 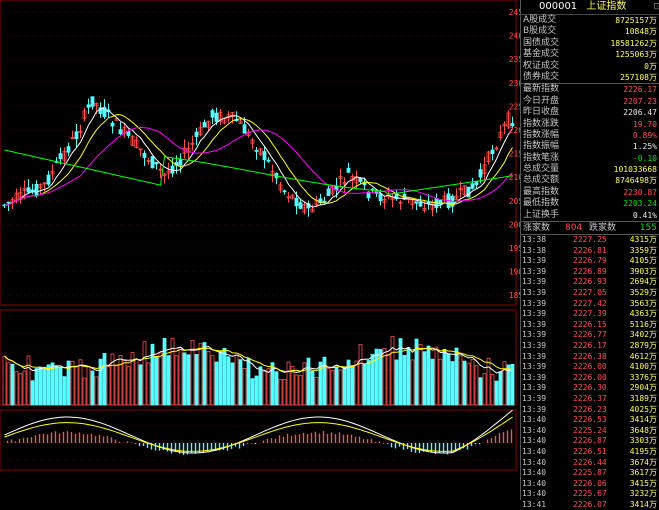 What do you see at coordinates (590, 314) in the screenshot?
I see `tick-row: 13:39 2227.39 4363万` at bounding box center [590, 314].